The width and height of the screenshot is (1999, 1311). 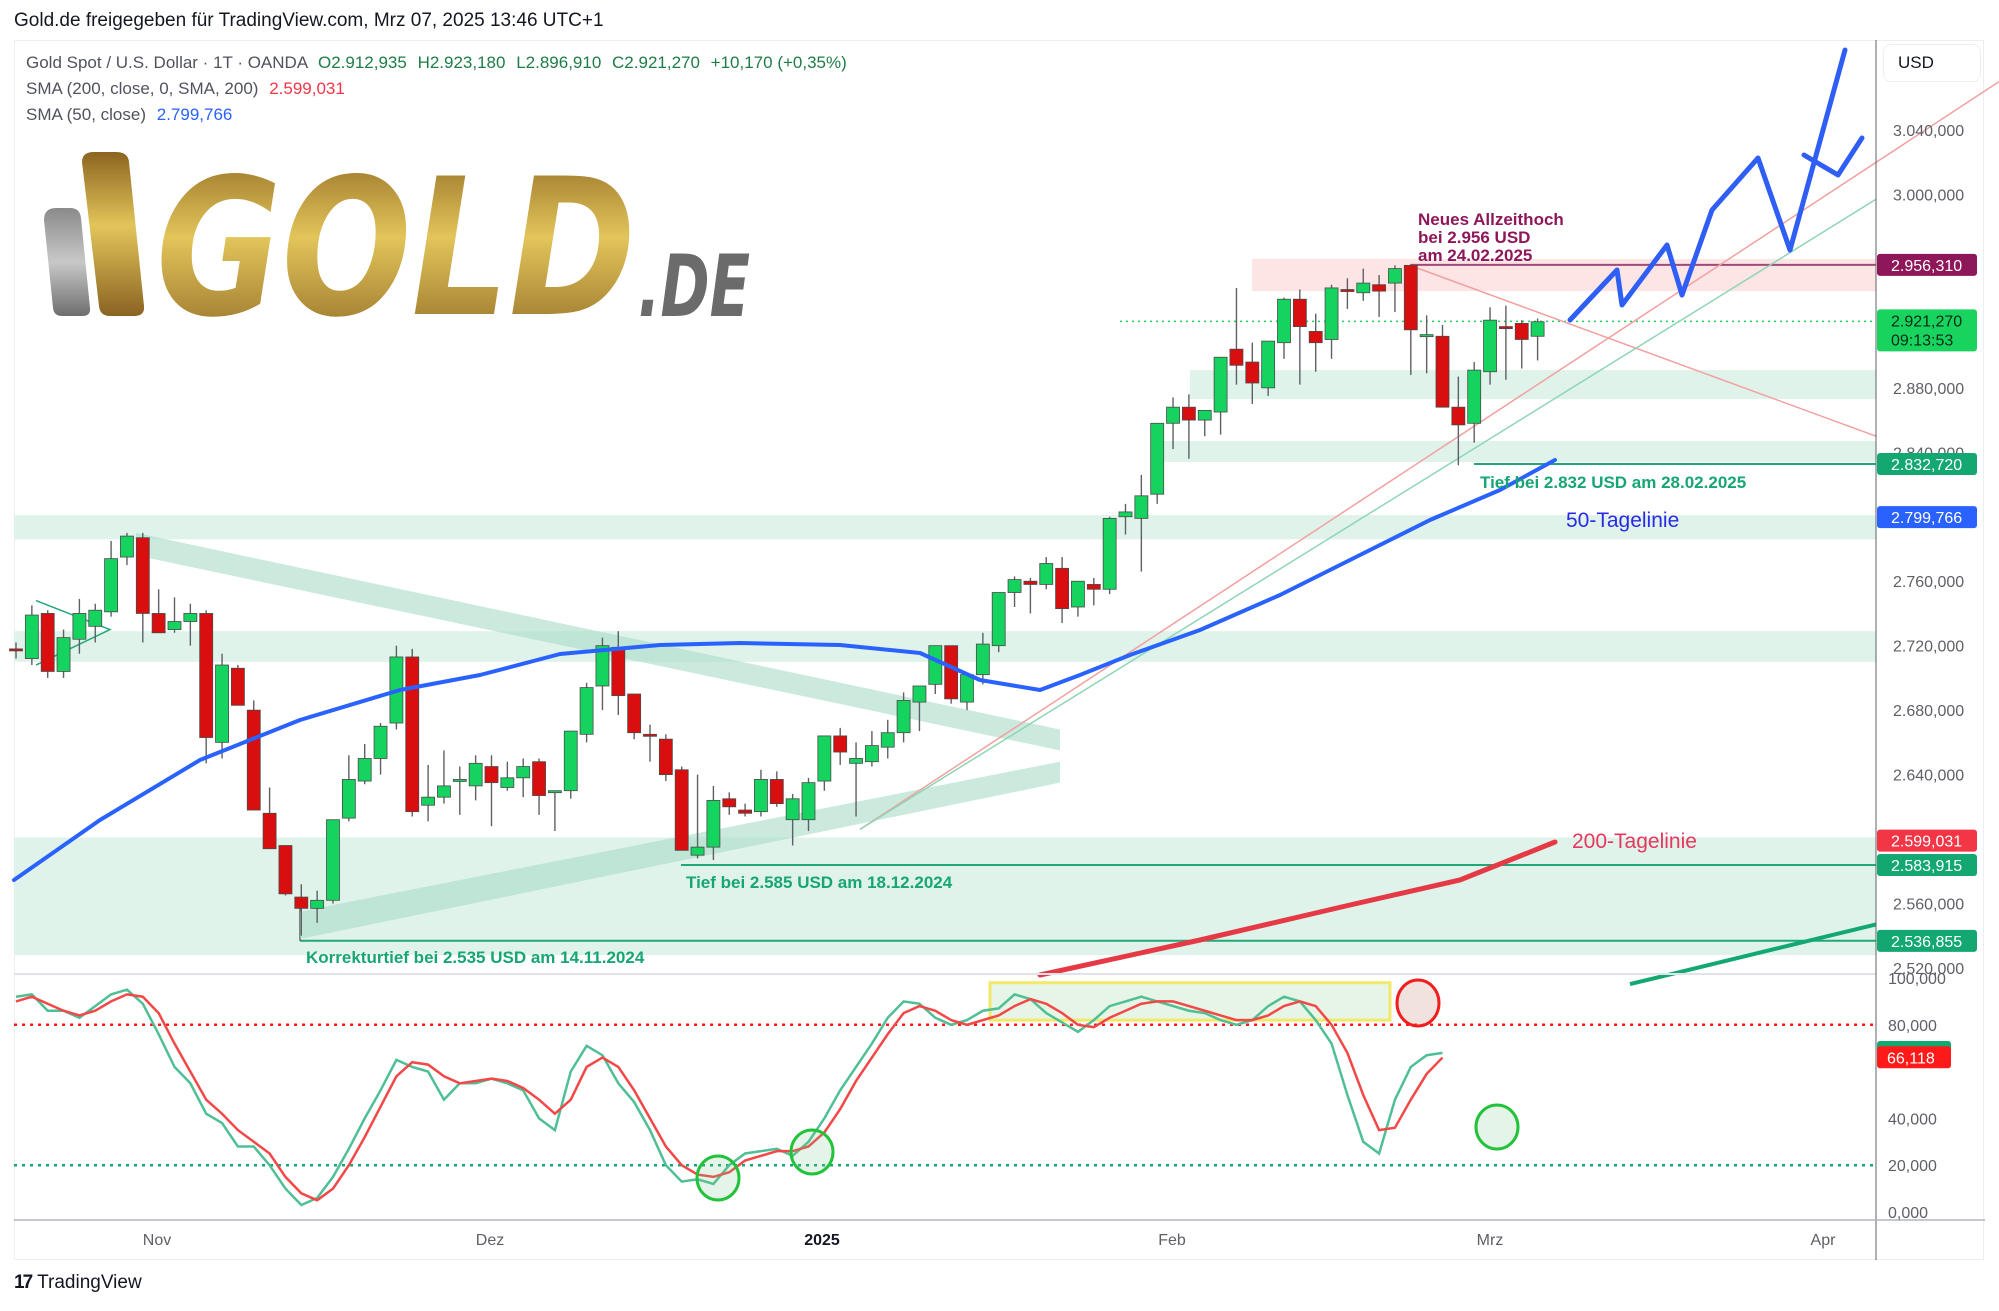 I want to click on stoch-tick-label: 20,000, so click(x=1912, y=1166).